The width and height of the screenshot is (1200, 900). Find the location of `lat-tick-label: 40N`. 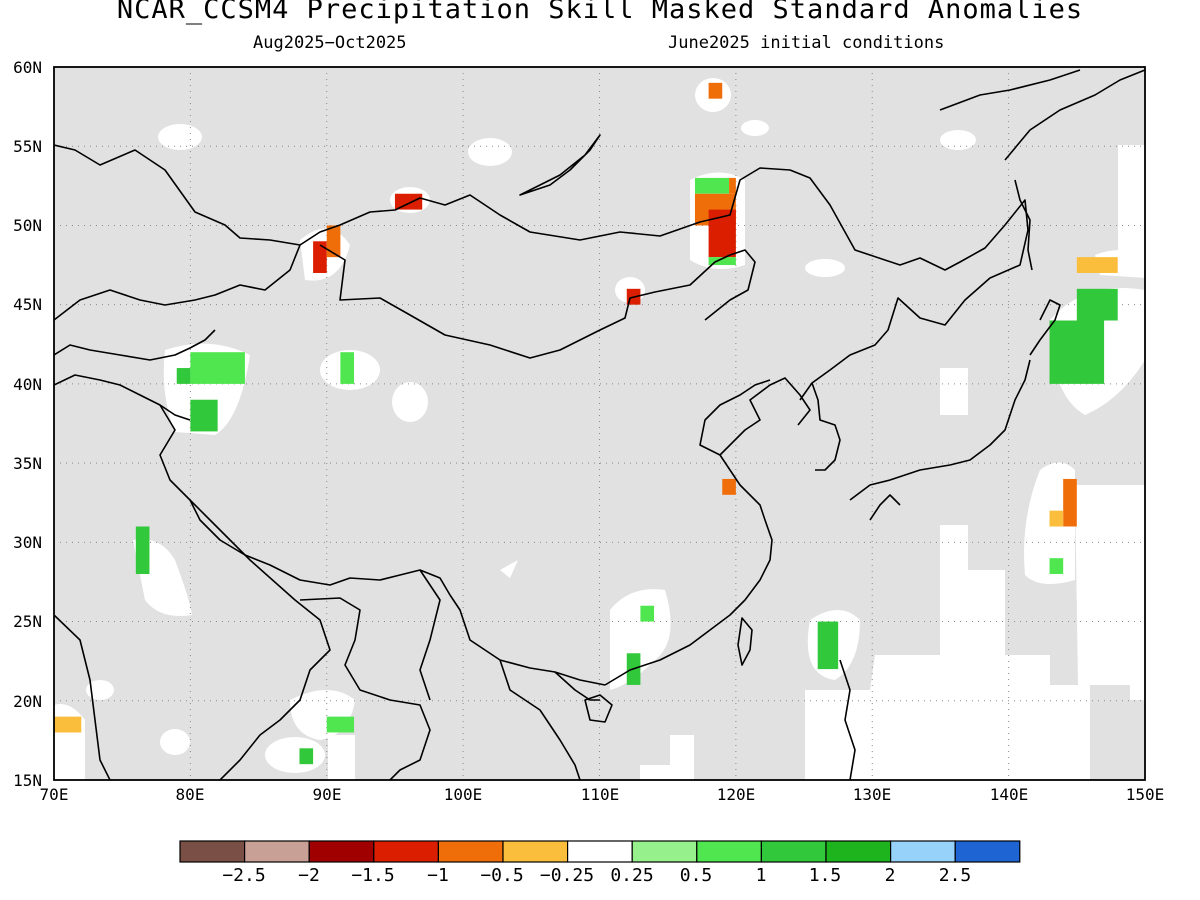

lat-tick-label: 40N is located at coordinates (27, 384).